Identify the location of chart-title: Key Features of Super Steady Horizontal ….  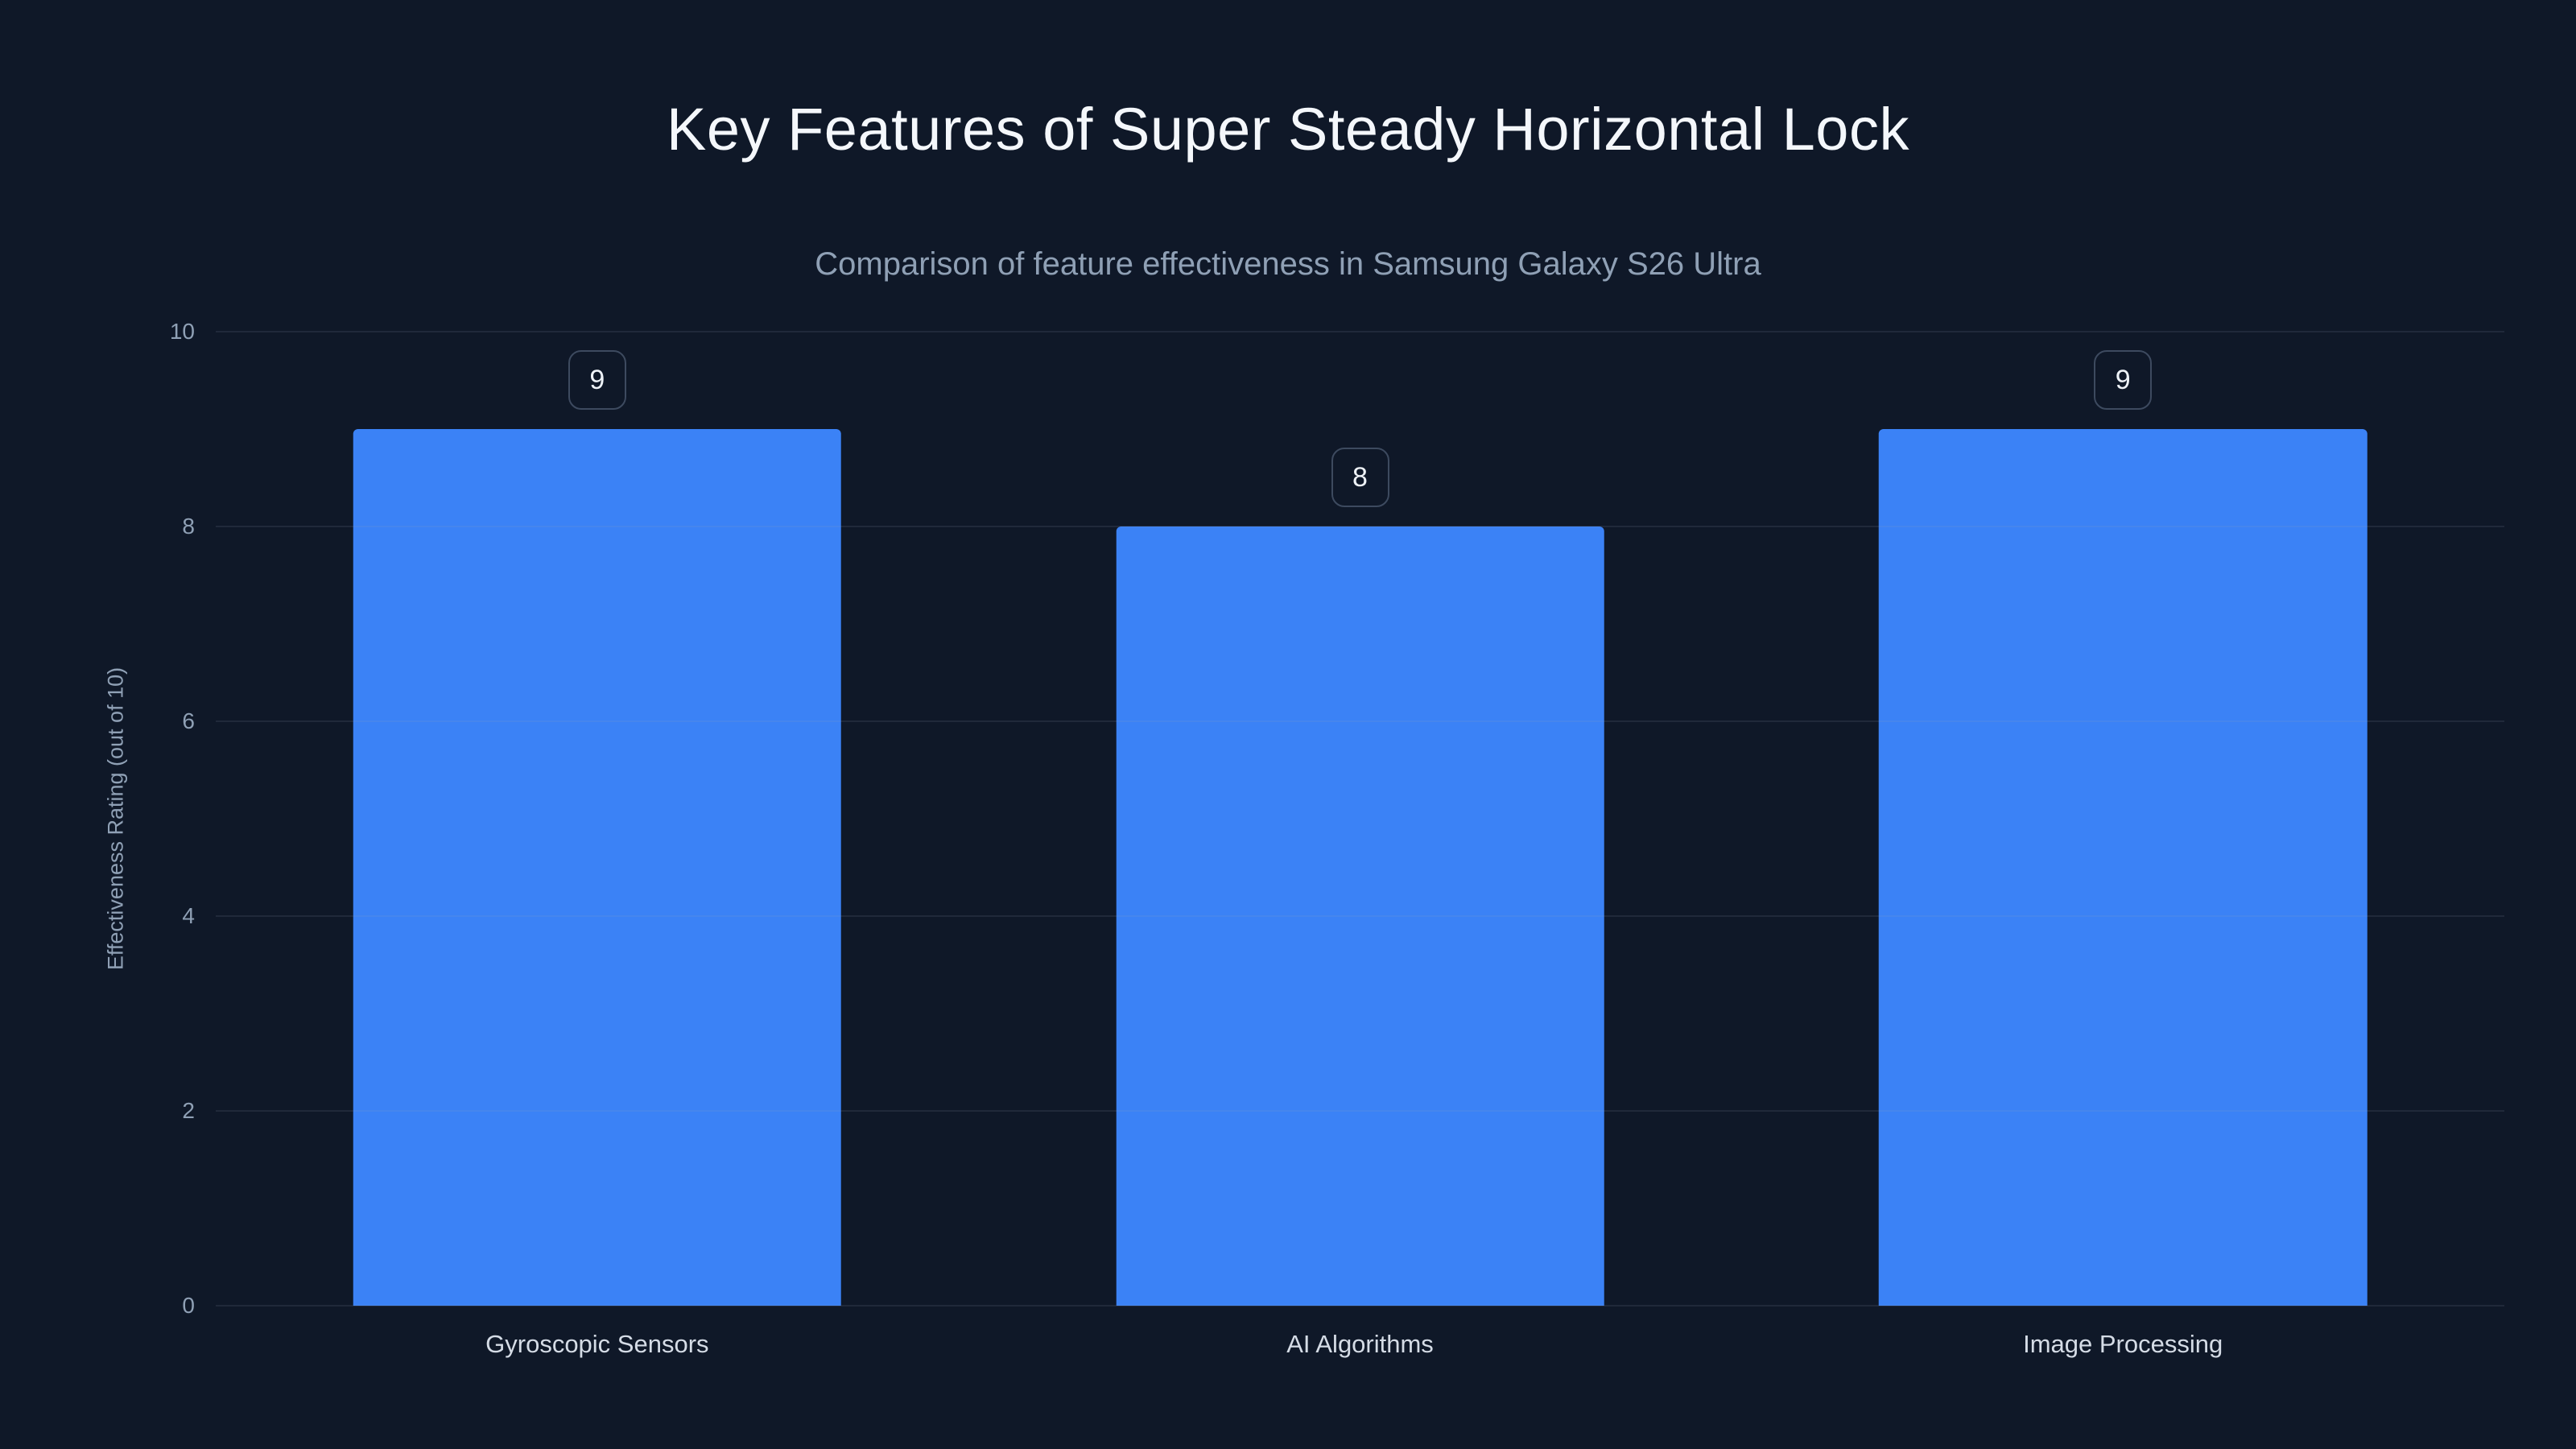
(1288, 129).